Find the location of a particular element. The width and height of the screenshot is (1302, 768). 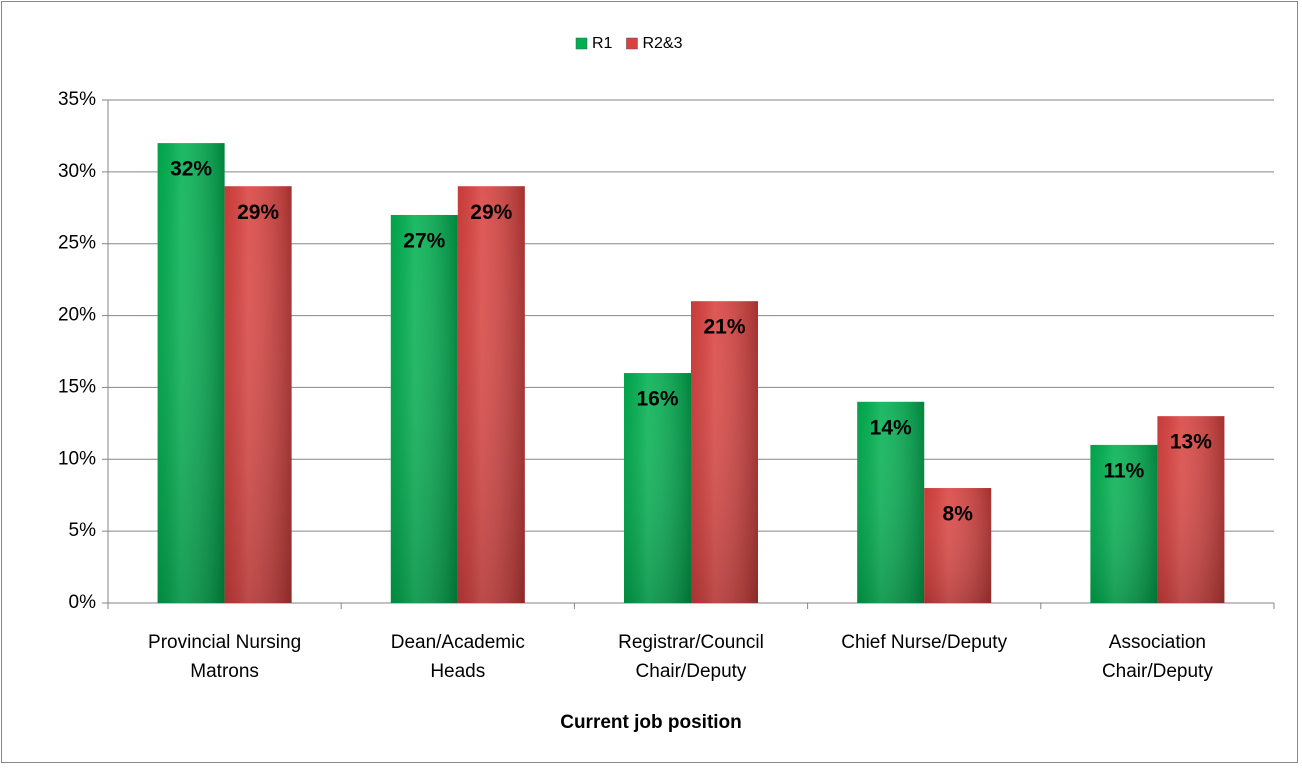

value-label: 27% is located at coordinates (424, 241).